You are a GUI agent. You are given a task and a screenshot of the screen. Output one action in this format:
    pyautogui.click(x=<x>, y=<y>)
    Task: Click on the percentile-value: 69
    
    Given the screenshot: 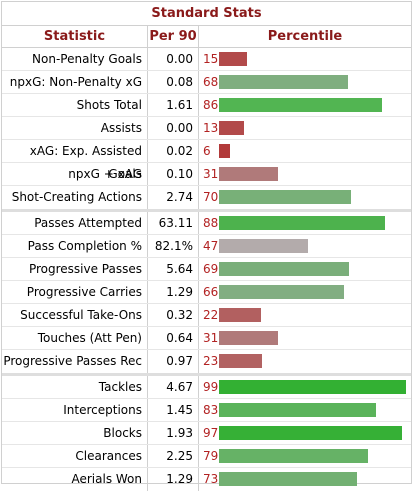 What is the action you would take?
    pyautogui.click(x=211, y=269)
    